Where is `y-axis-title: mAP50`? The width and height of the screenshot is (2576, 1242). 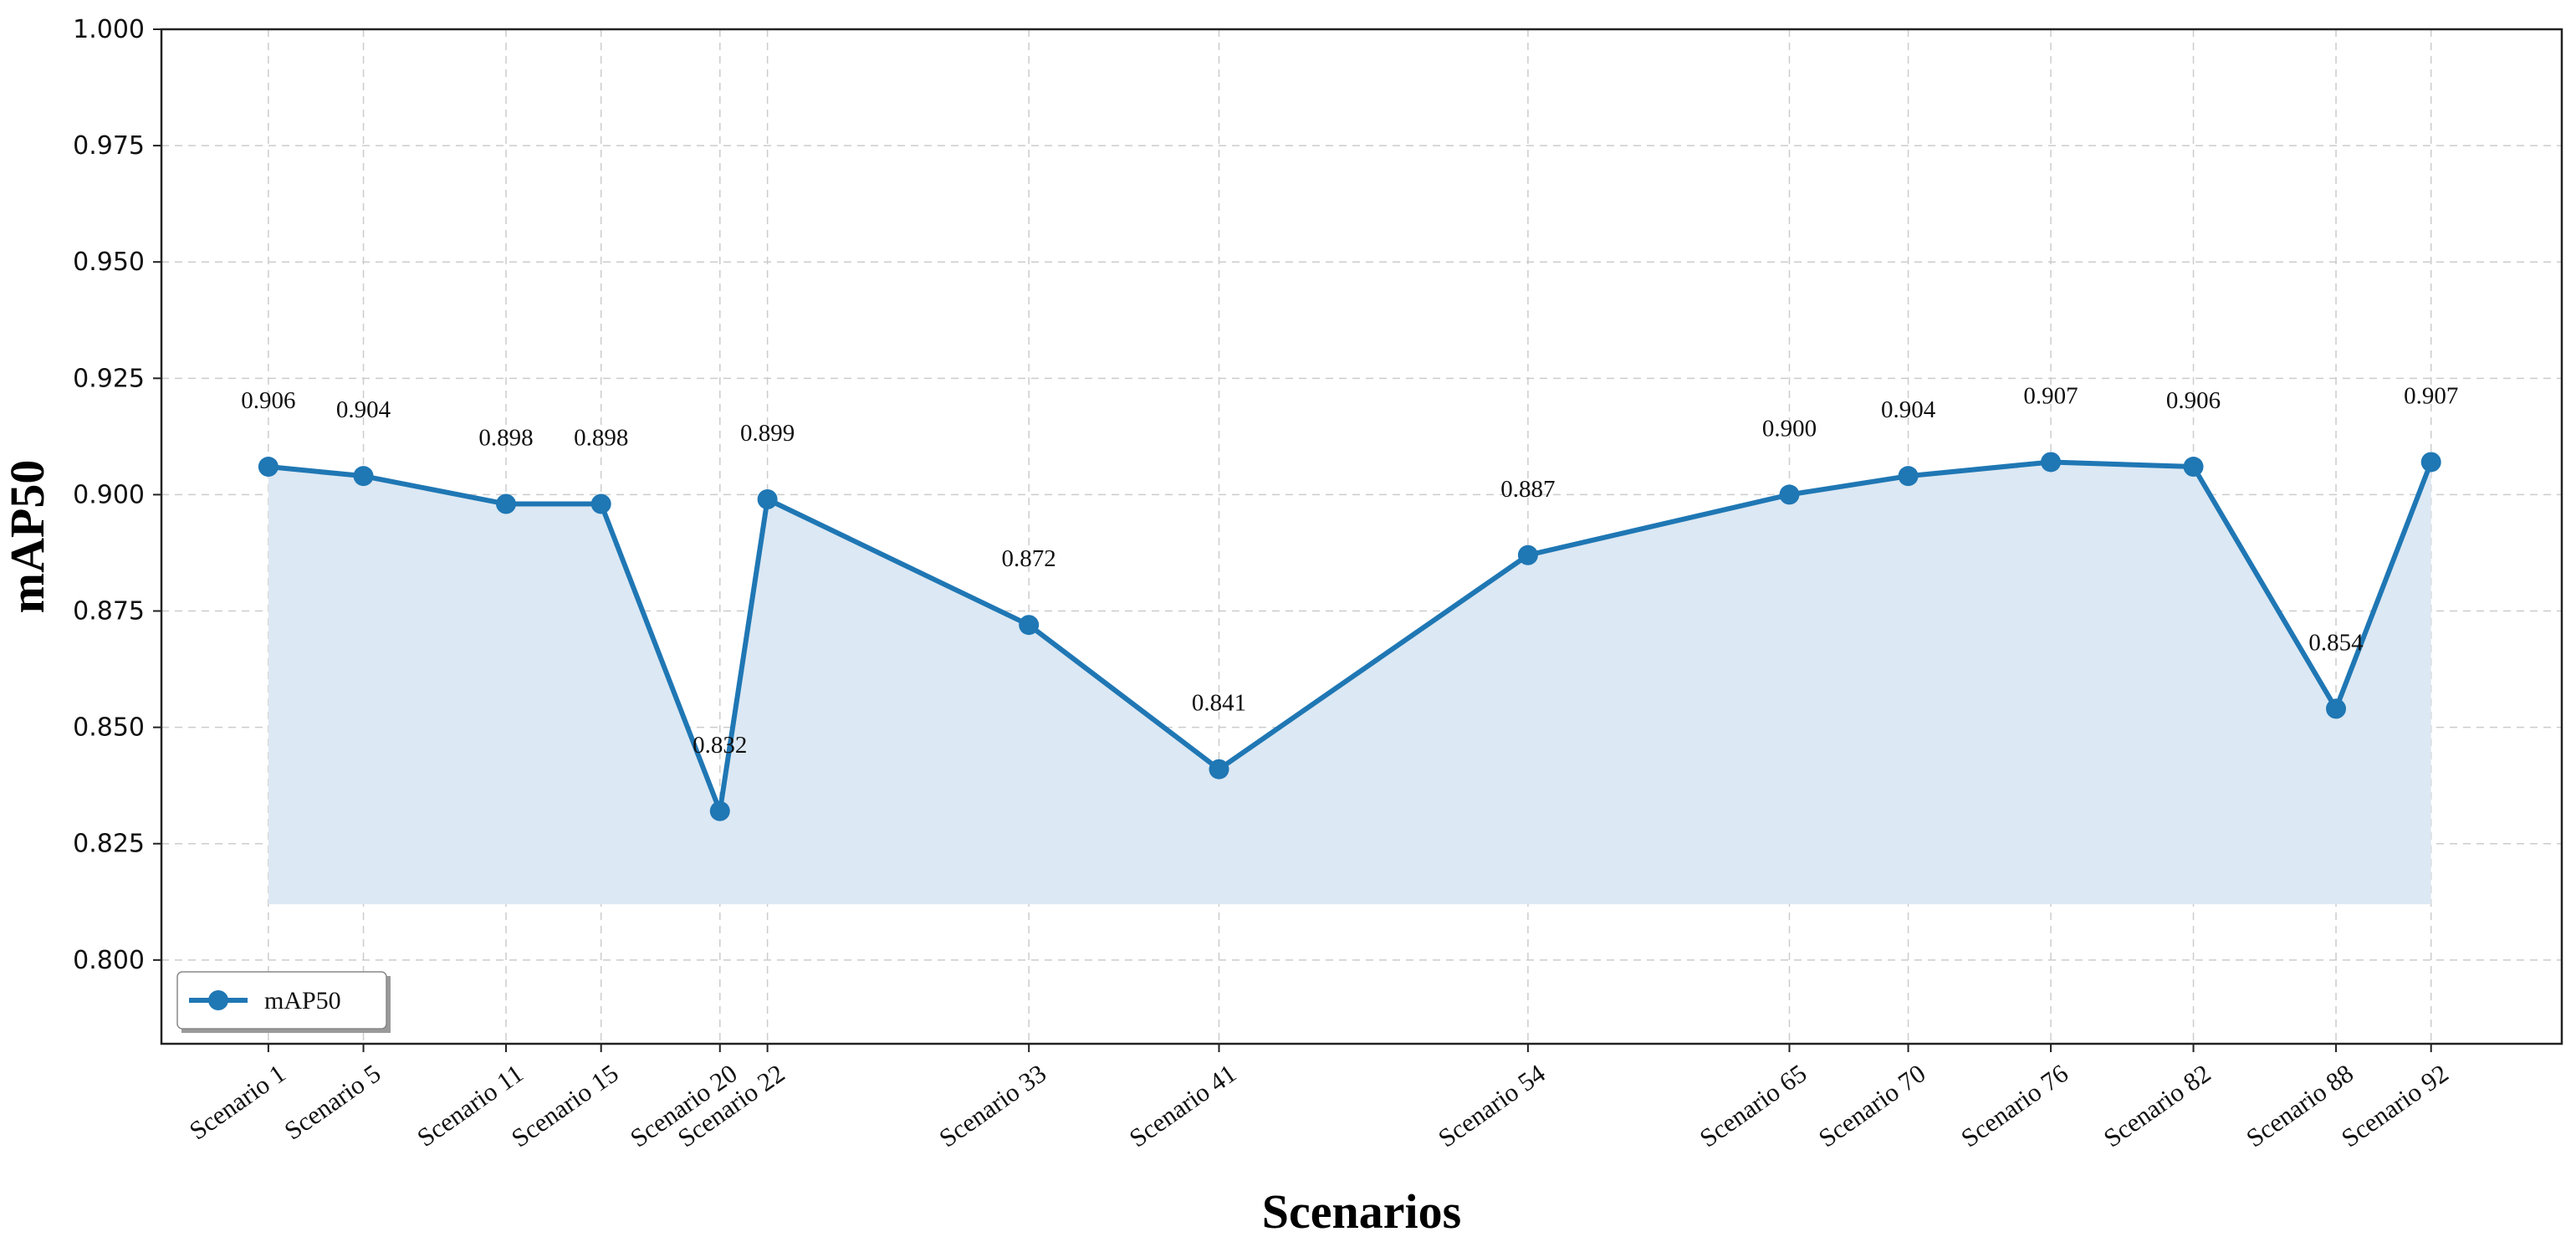
y-axis-title: mAP50 is located at coordinates (27, 537).